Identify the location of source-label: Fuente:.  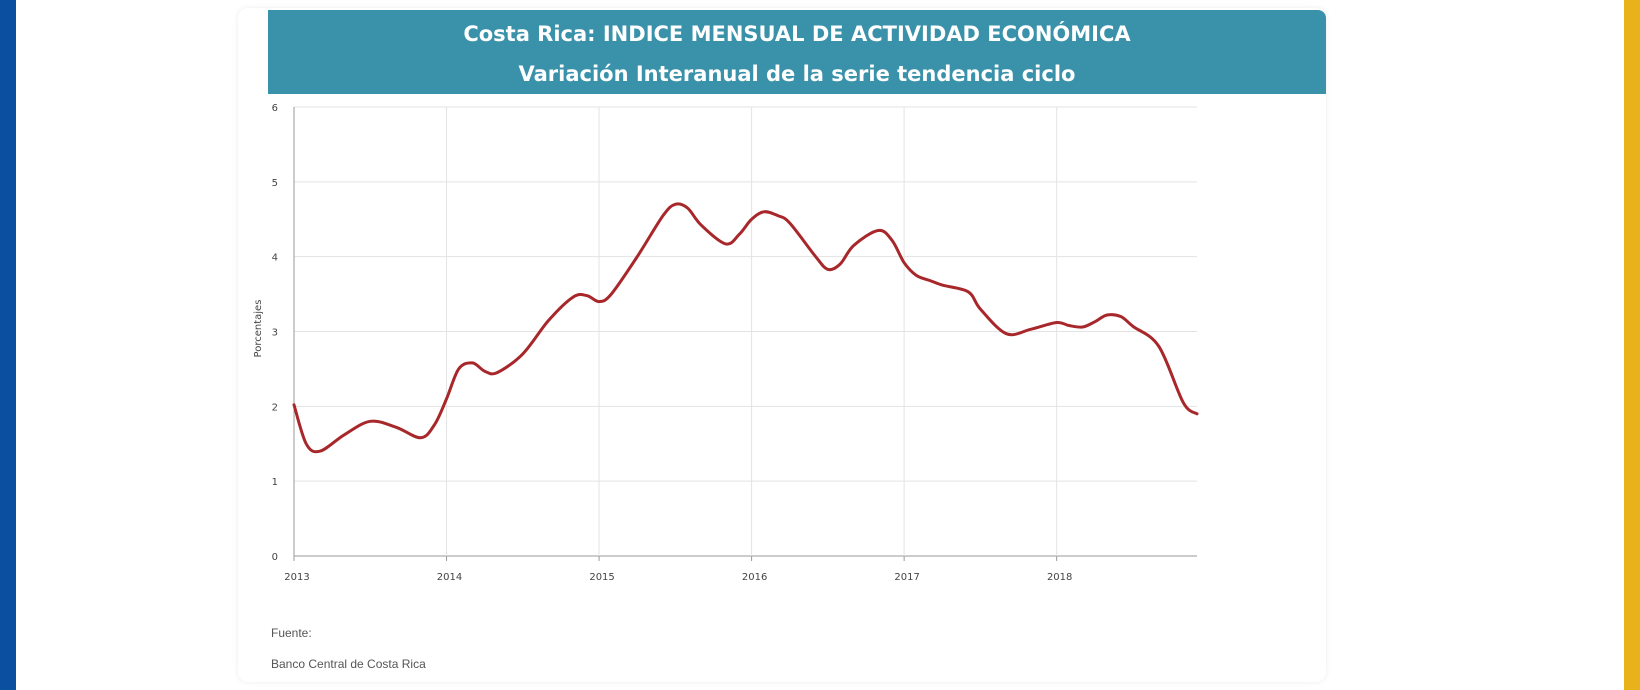
(291, 633).